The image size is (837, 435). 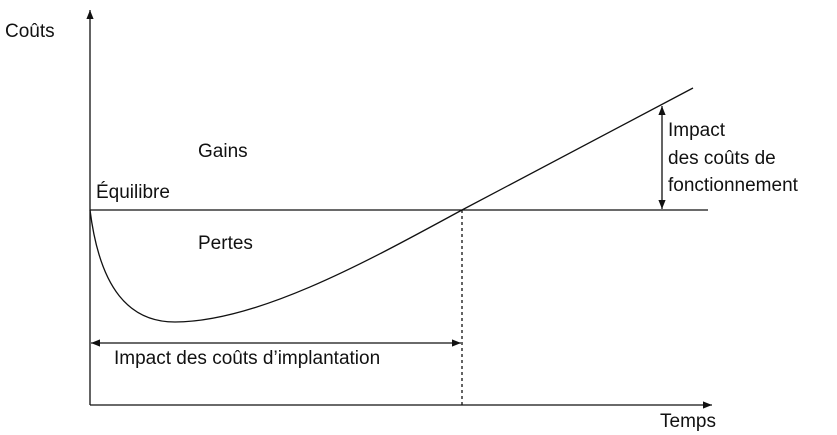 I want to click on x-label: Temps, so click(x=688, y=421).